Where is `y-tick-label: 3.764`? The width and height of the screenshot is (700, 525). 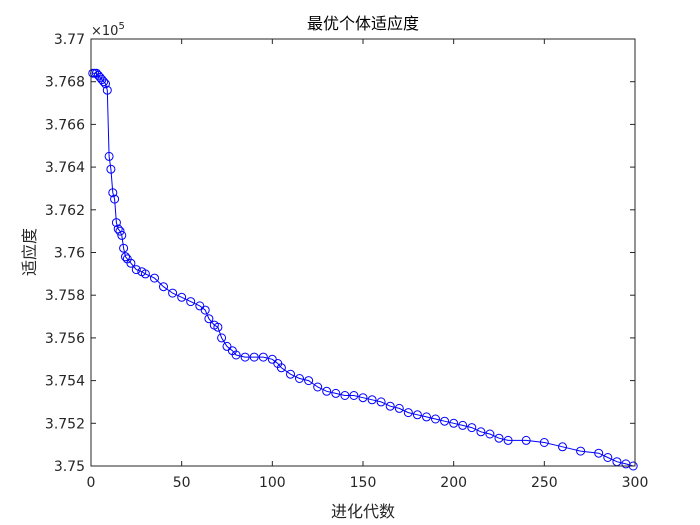
y-tick-label: 3.764 is located at coordinates (65, 168).